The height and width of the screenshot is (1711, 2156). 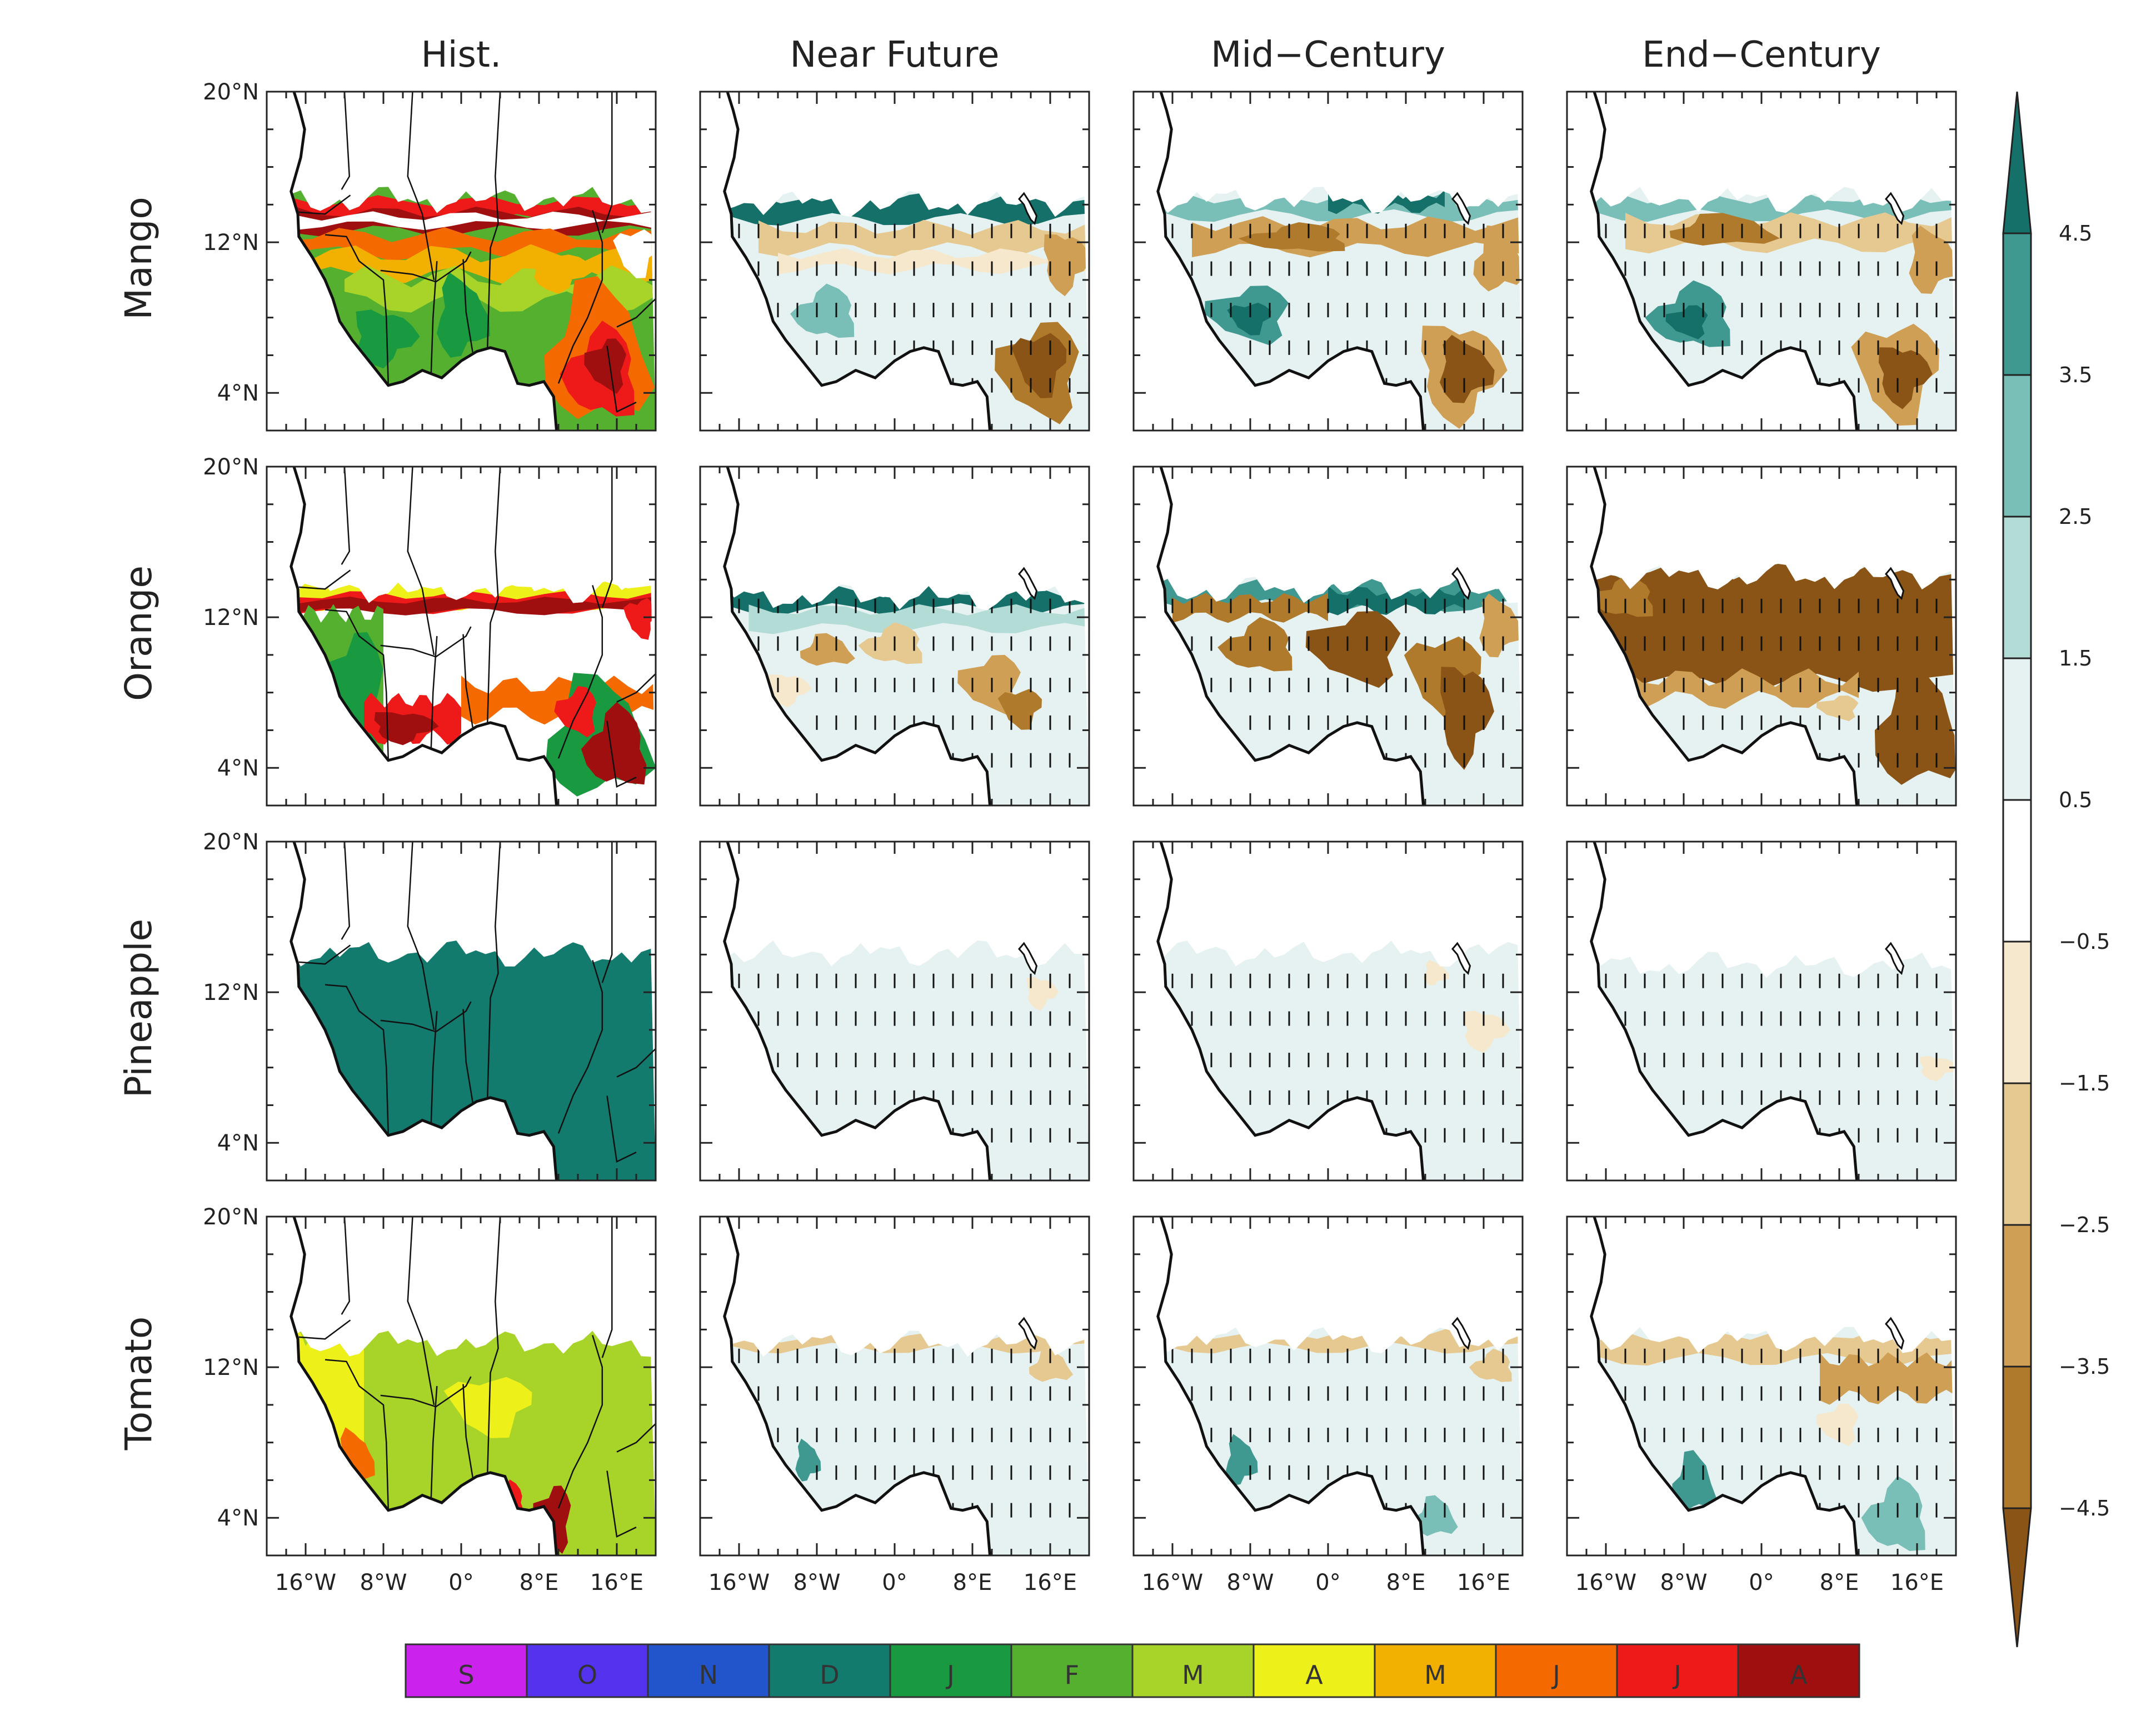 What do you see at coordinates (2075, 233) in the screenshot?
I see `colorbar-label: 4.5` at bounding box center [2075, 233].